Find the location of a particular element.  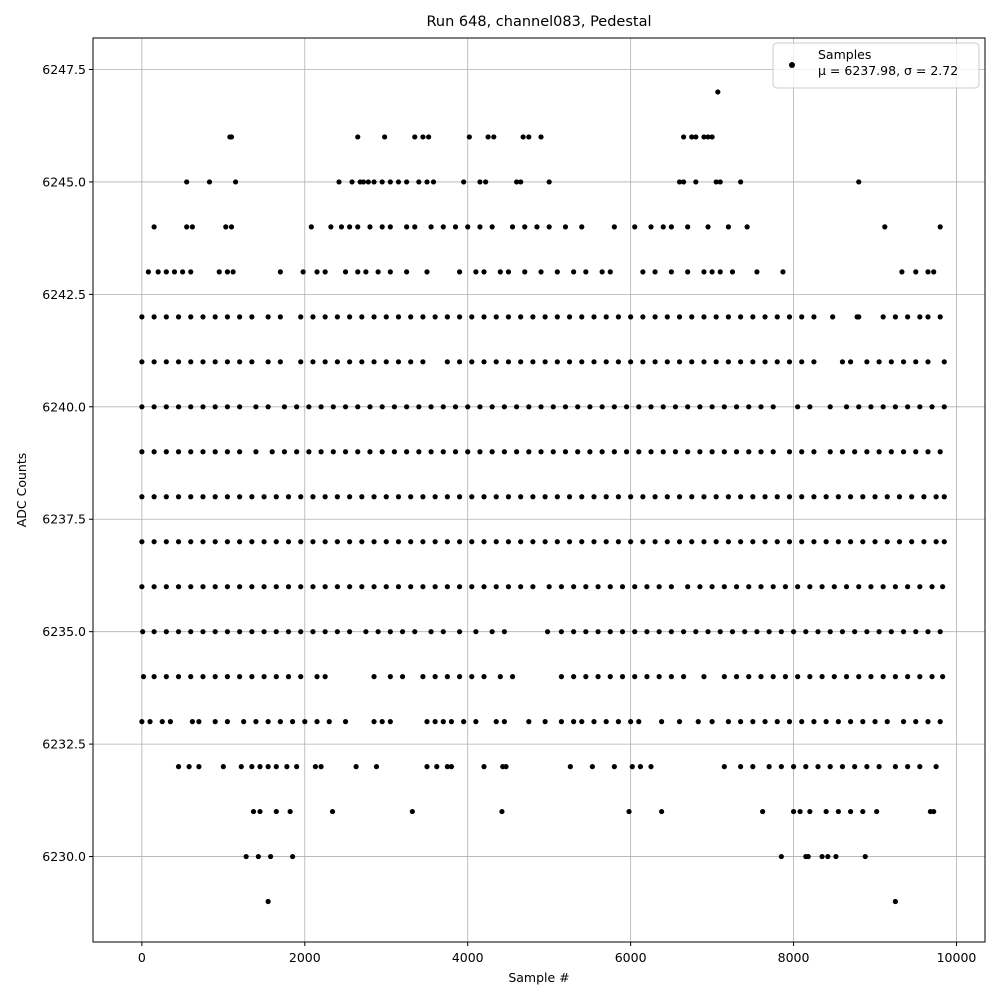

y-tick-label: 6245.0 is located at coordinates (64, 181).